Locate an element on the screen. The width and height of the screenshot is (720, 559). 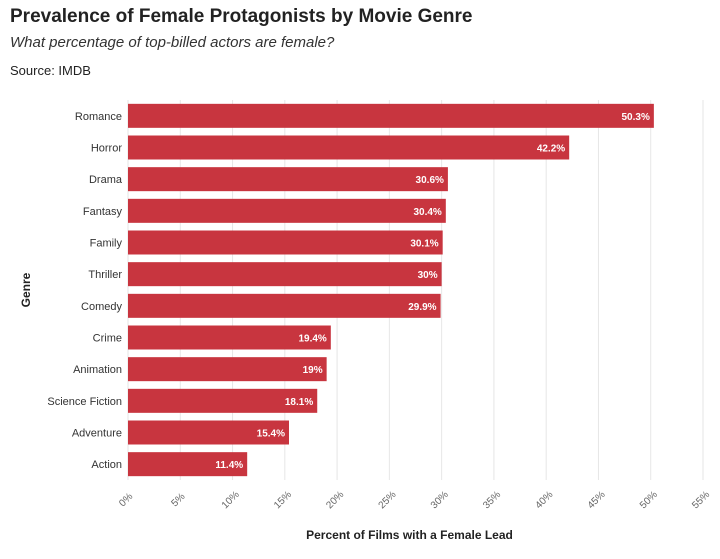
category-label: Horror is located at coordinates (107, 149).